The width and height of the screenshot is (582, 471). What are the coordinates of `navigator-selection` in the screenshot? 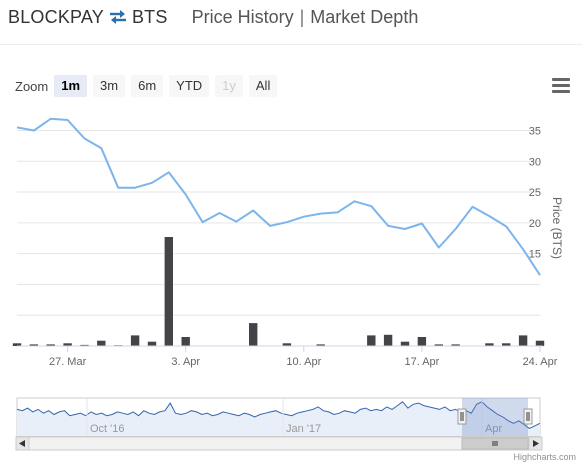 It's located at (495, 417).